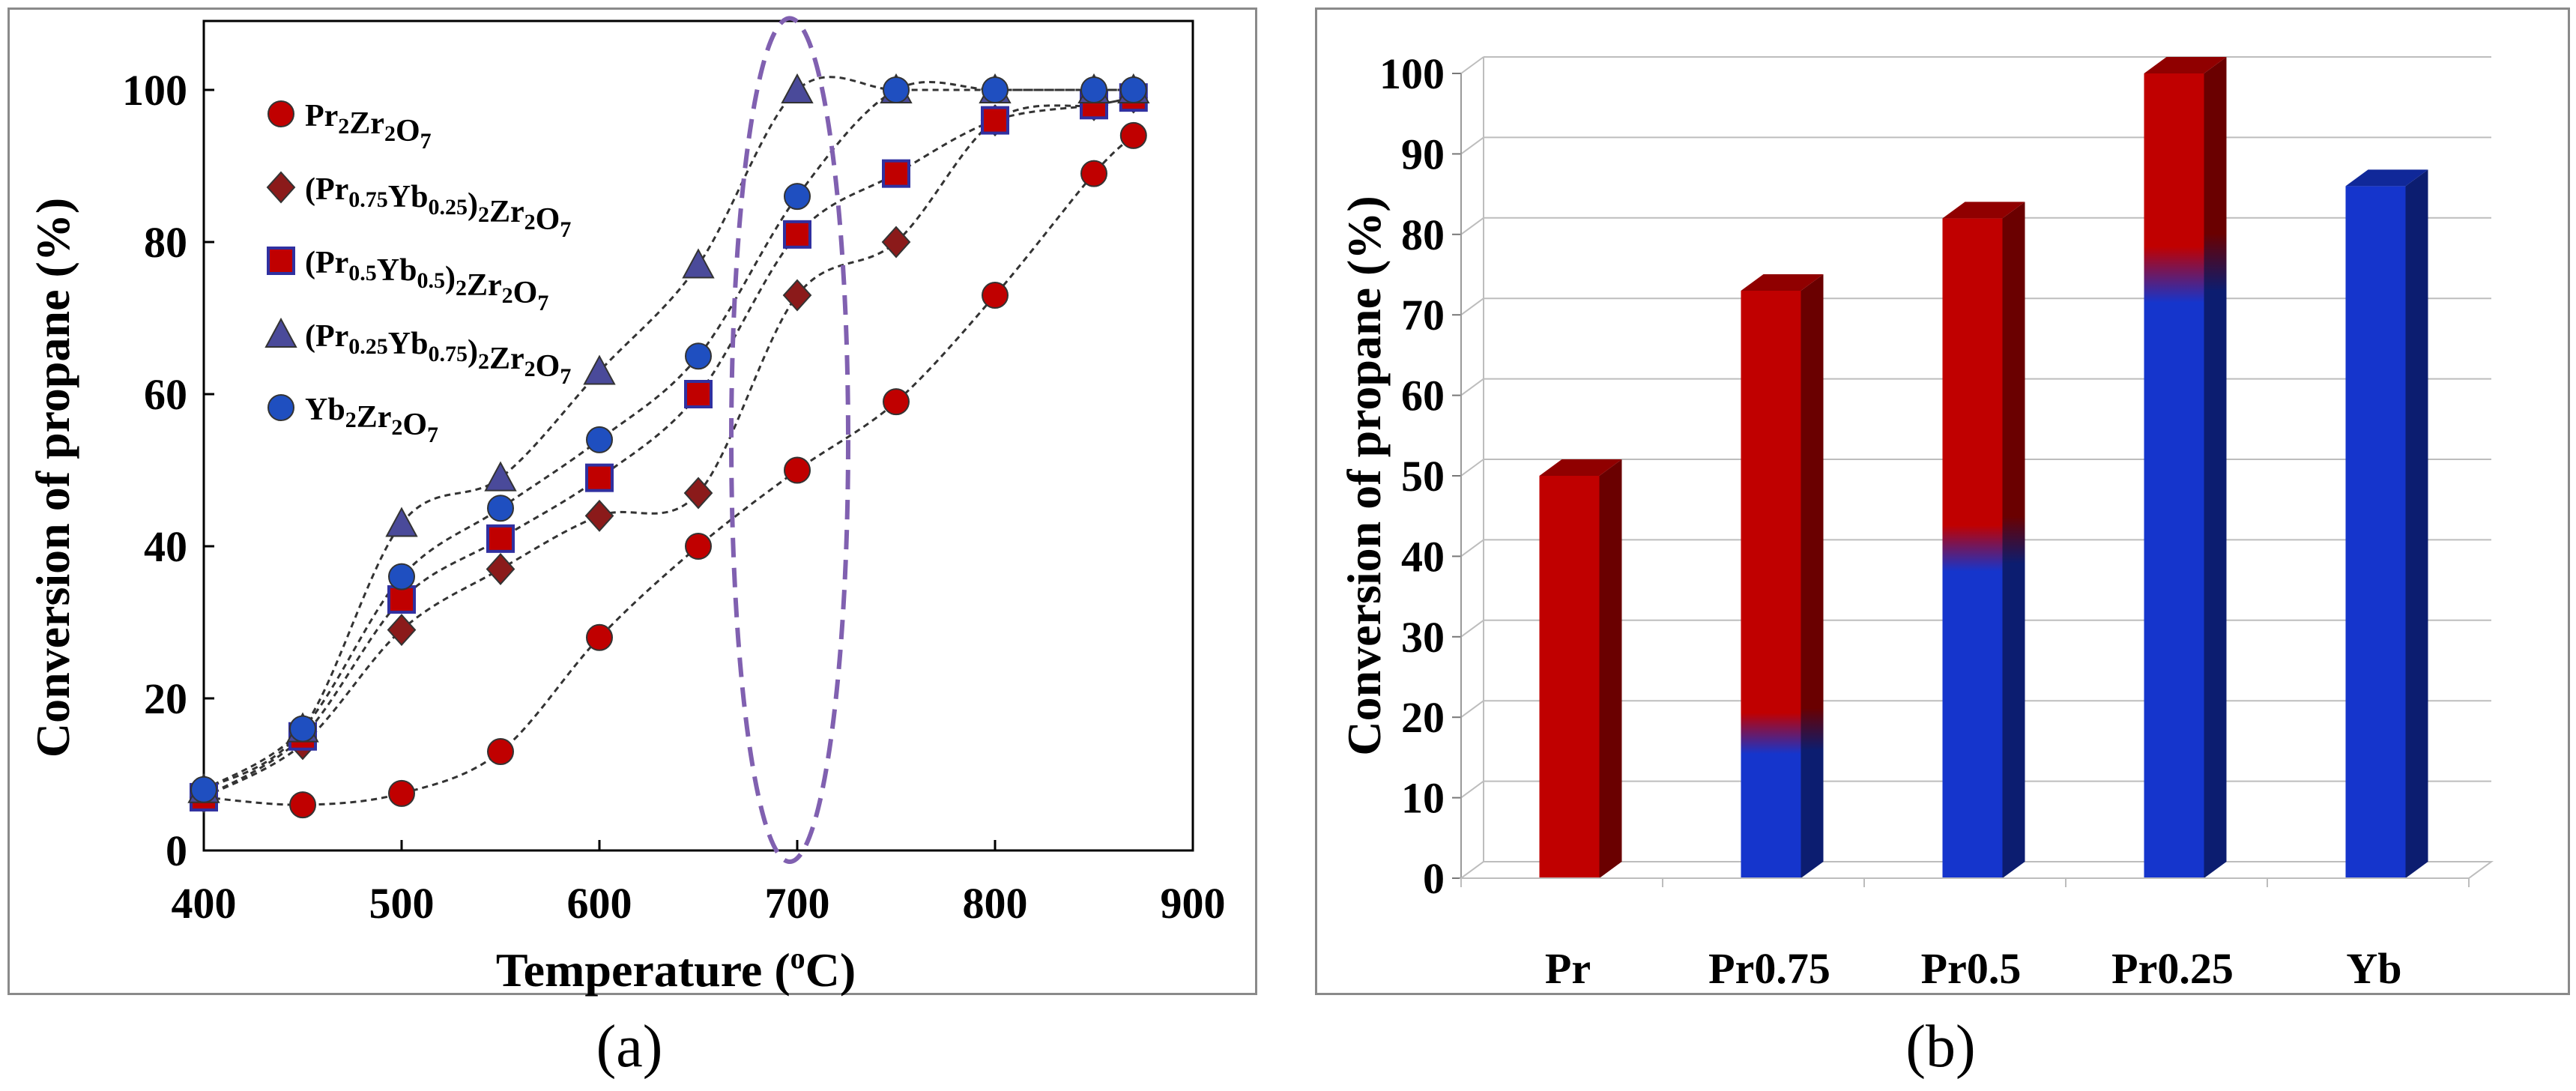  What do you see at coordinates (165, 394) in the screenshot?
I see `y-tick-label: 60` at bounding box center [165, 394].